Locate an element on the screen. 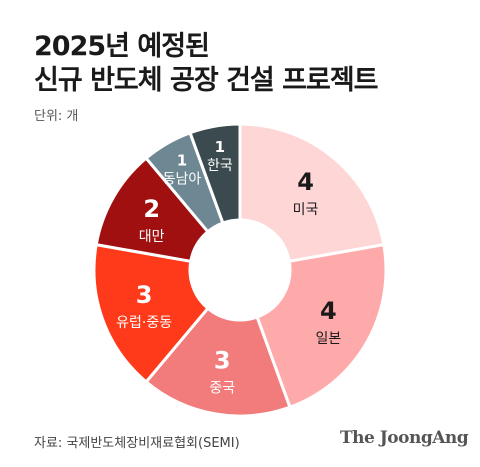 The width and height of the screenshot is (480, 467). category-label-3: 중국 is located at coordinates (222, 388).